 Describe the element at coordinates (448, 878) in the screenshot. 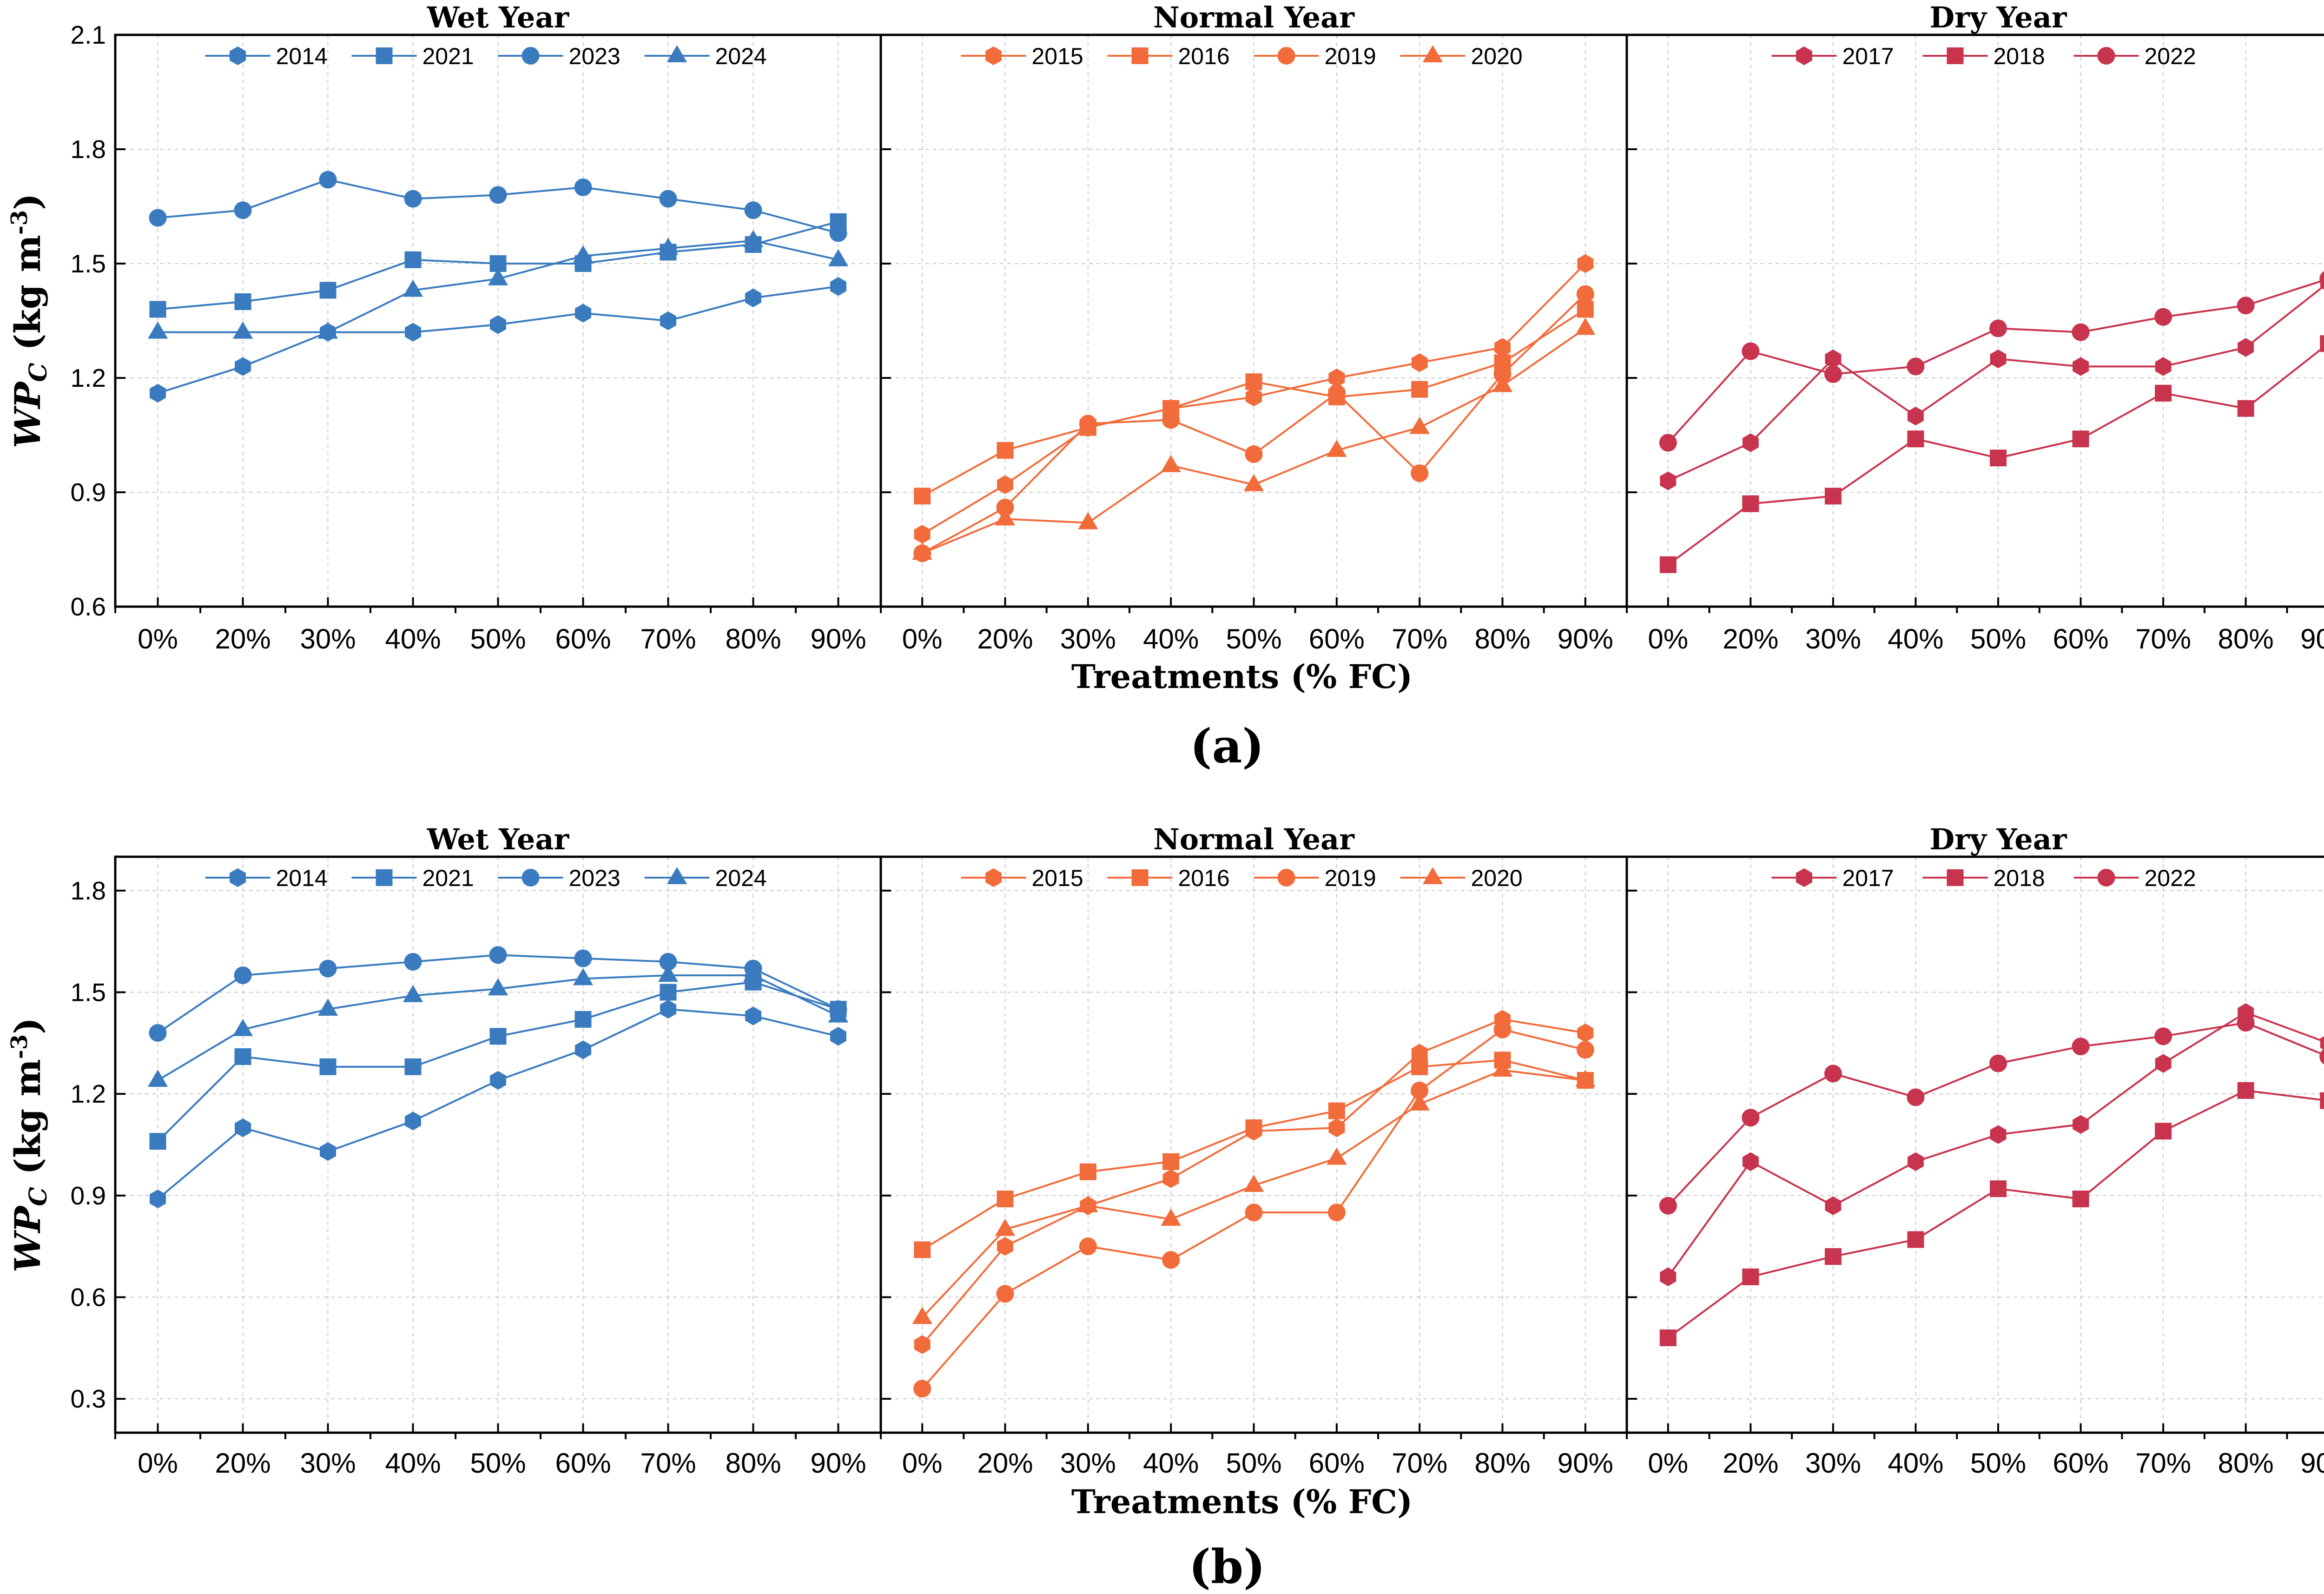

I see `legend-label: 2021` at that location.